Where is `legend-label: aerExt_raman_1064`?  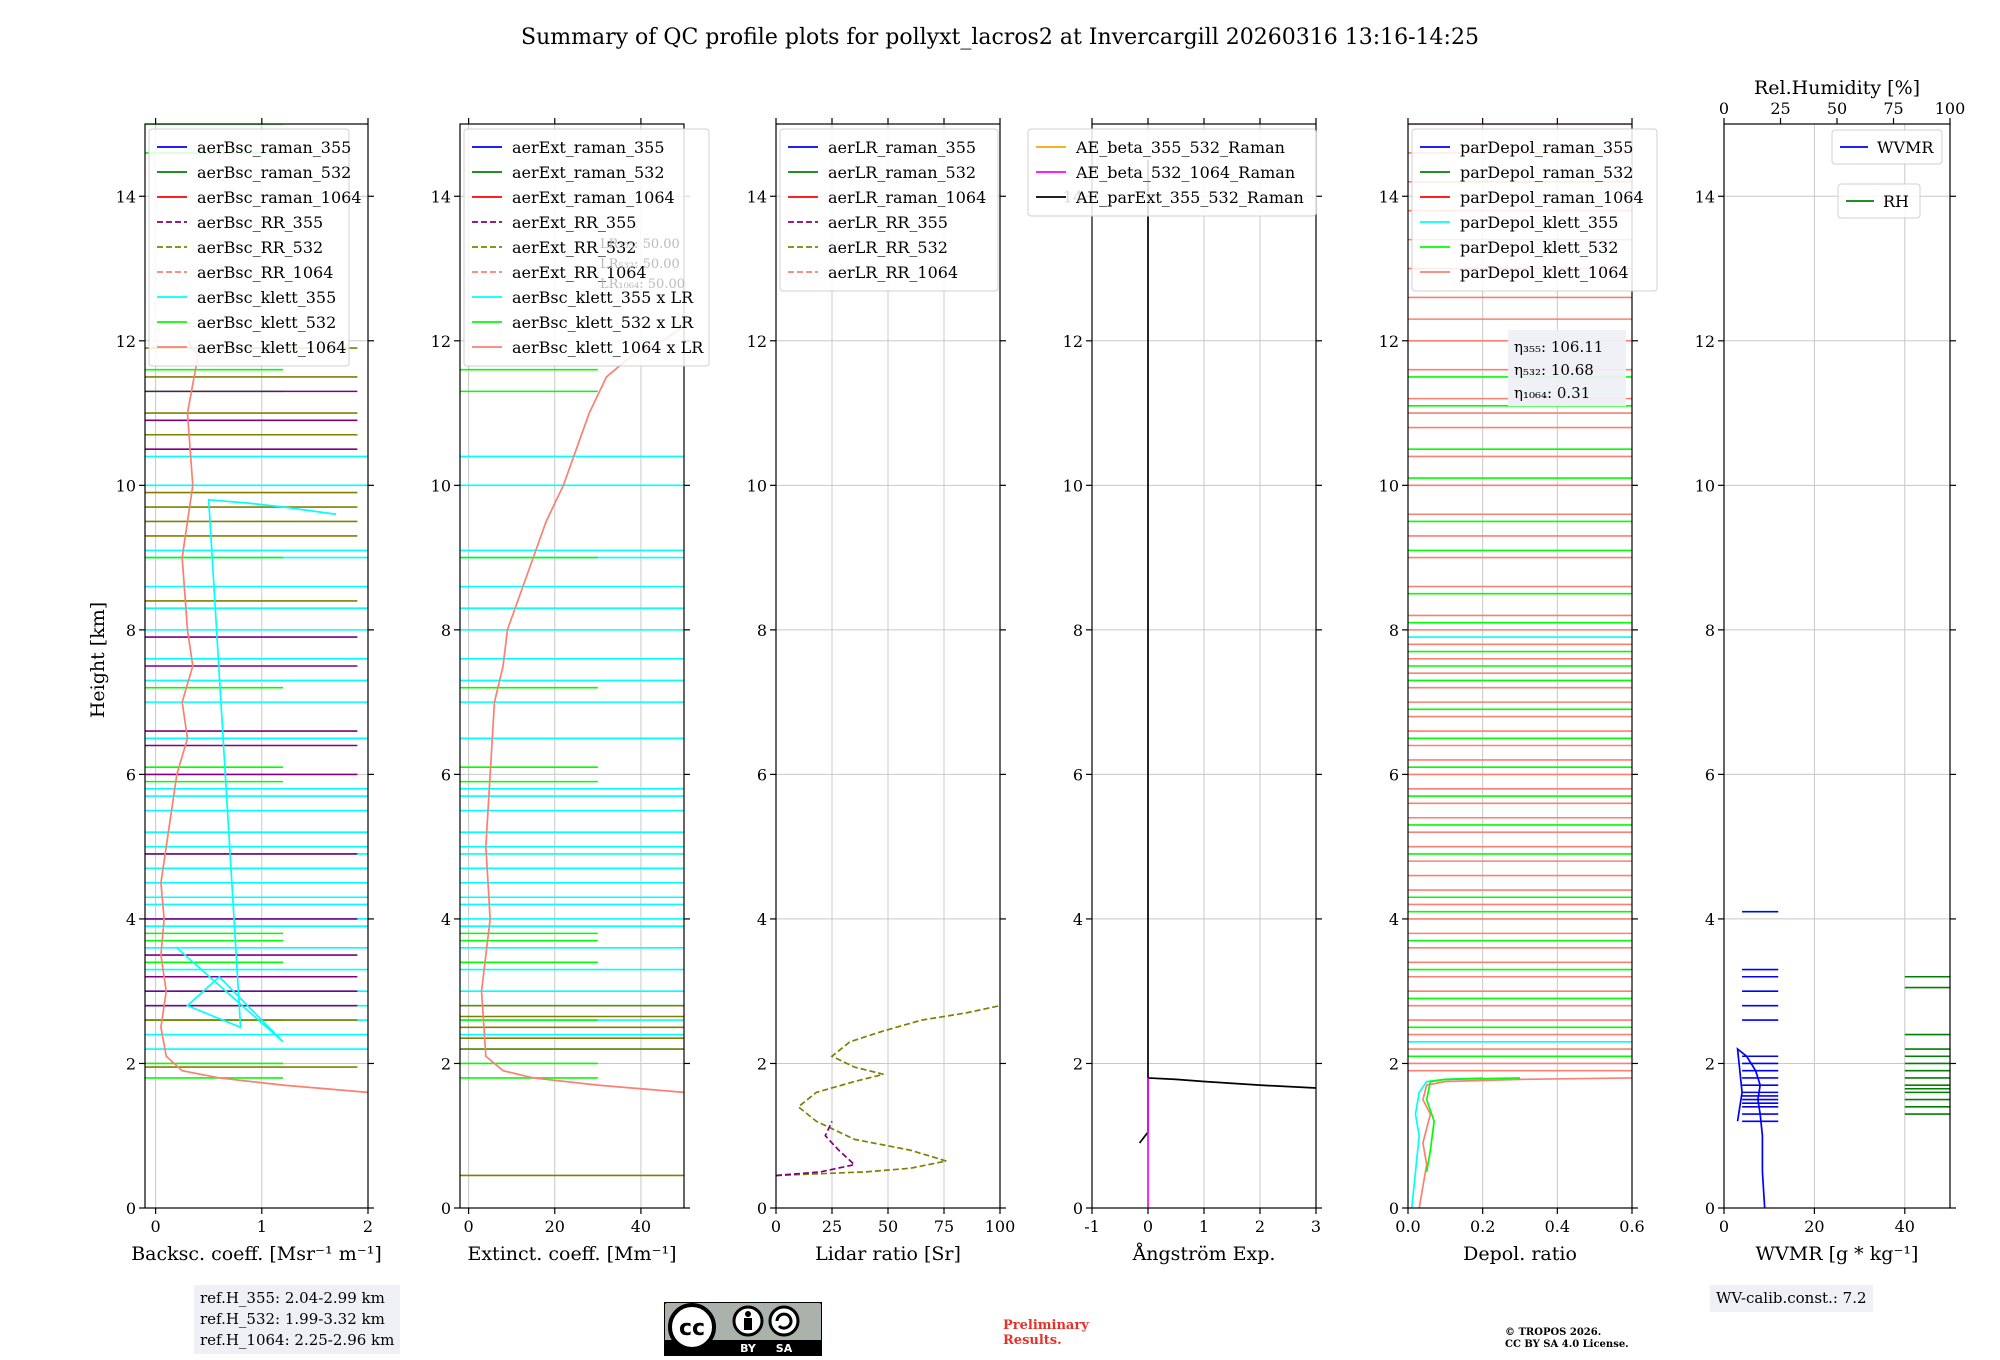
legend-label: aerExt_raman_1064 is located at coordinates (593, 197).